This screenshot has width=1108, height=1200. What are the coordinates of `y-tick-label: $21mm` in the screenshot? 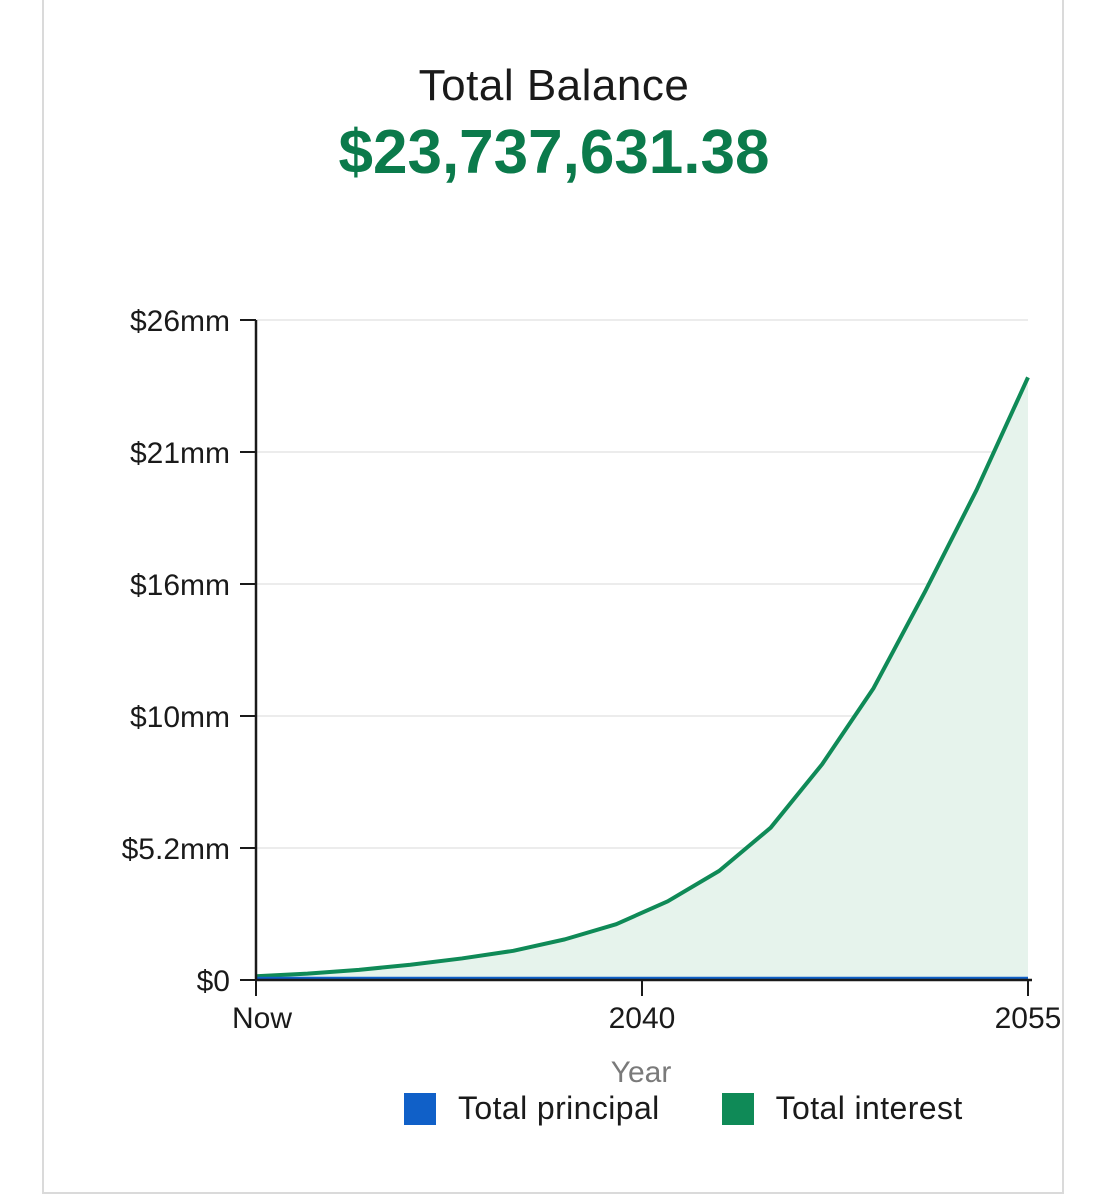 It's located at (180, 453).